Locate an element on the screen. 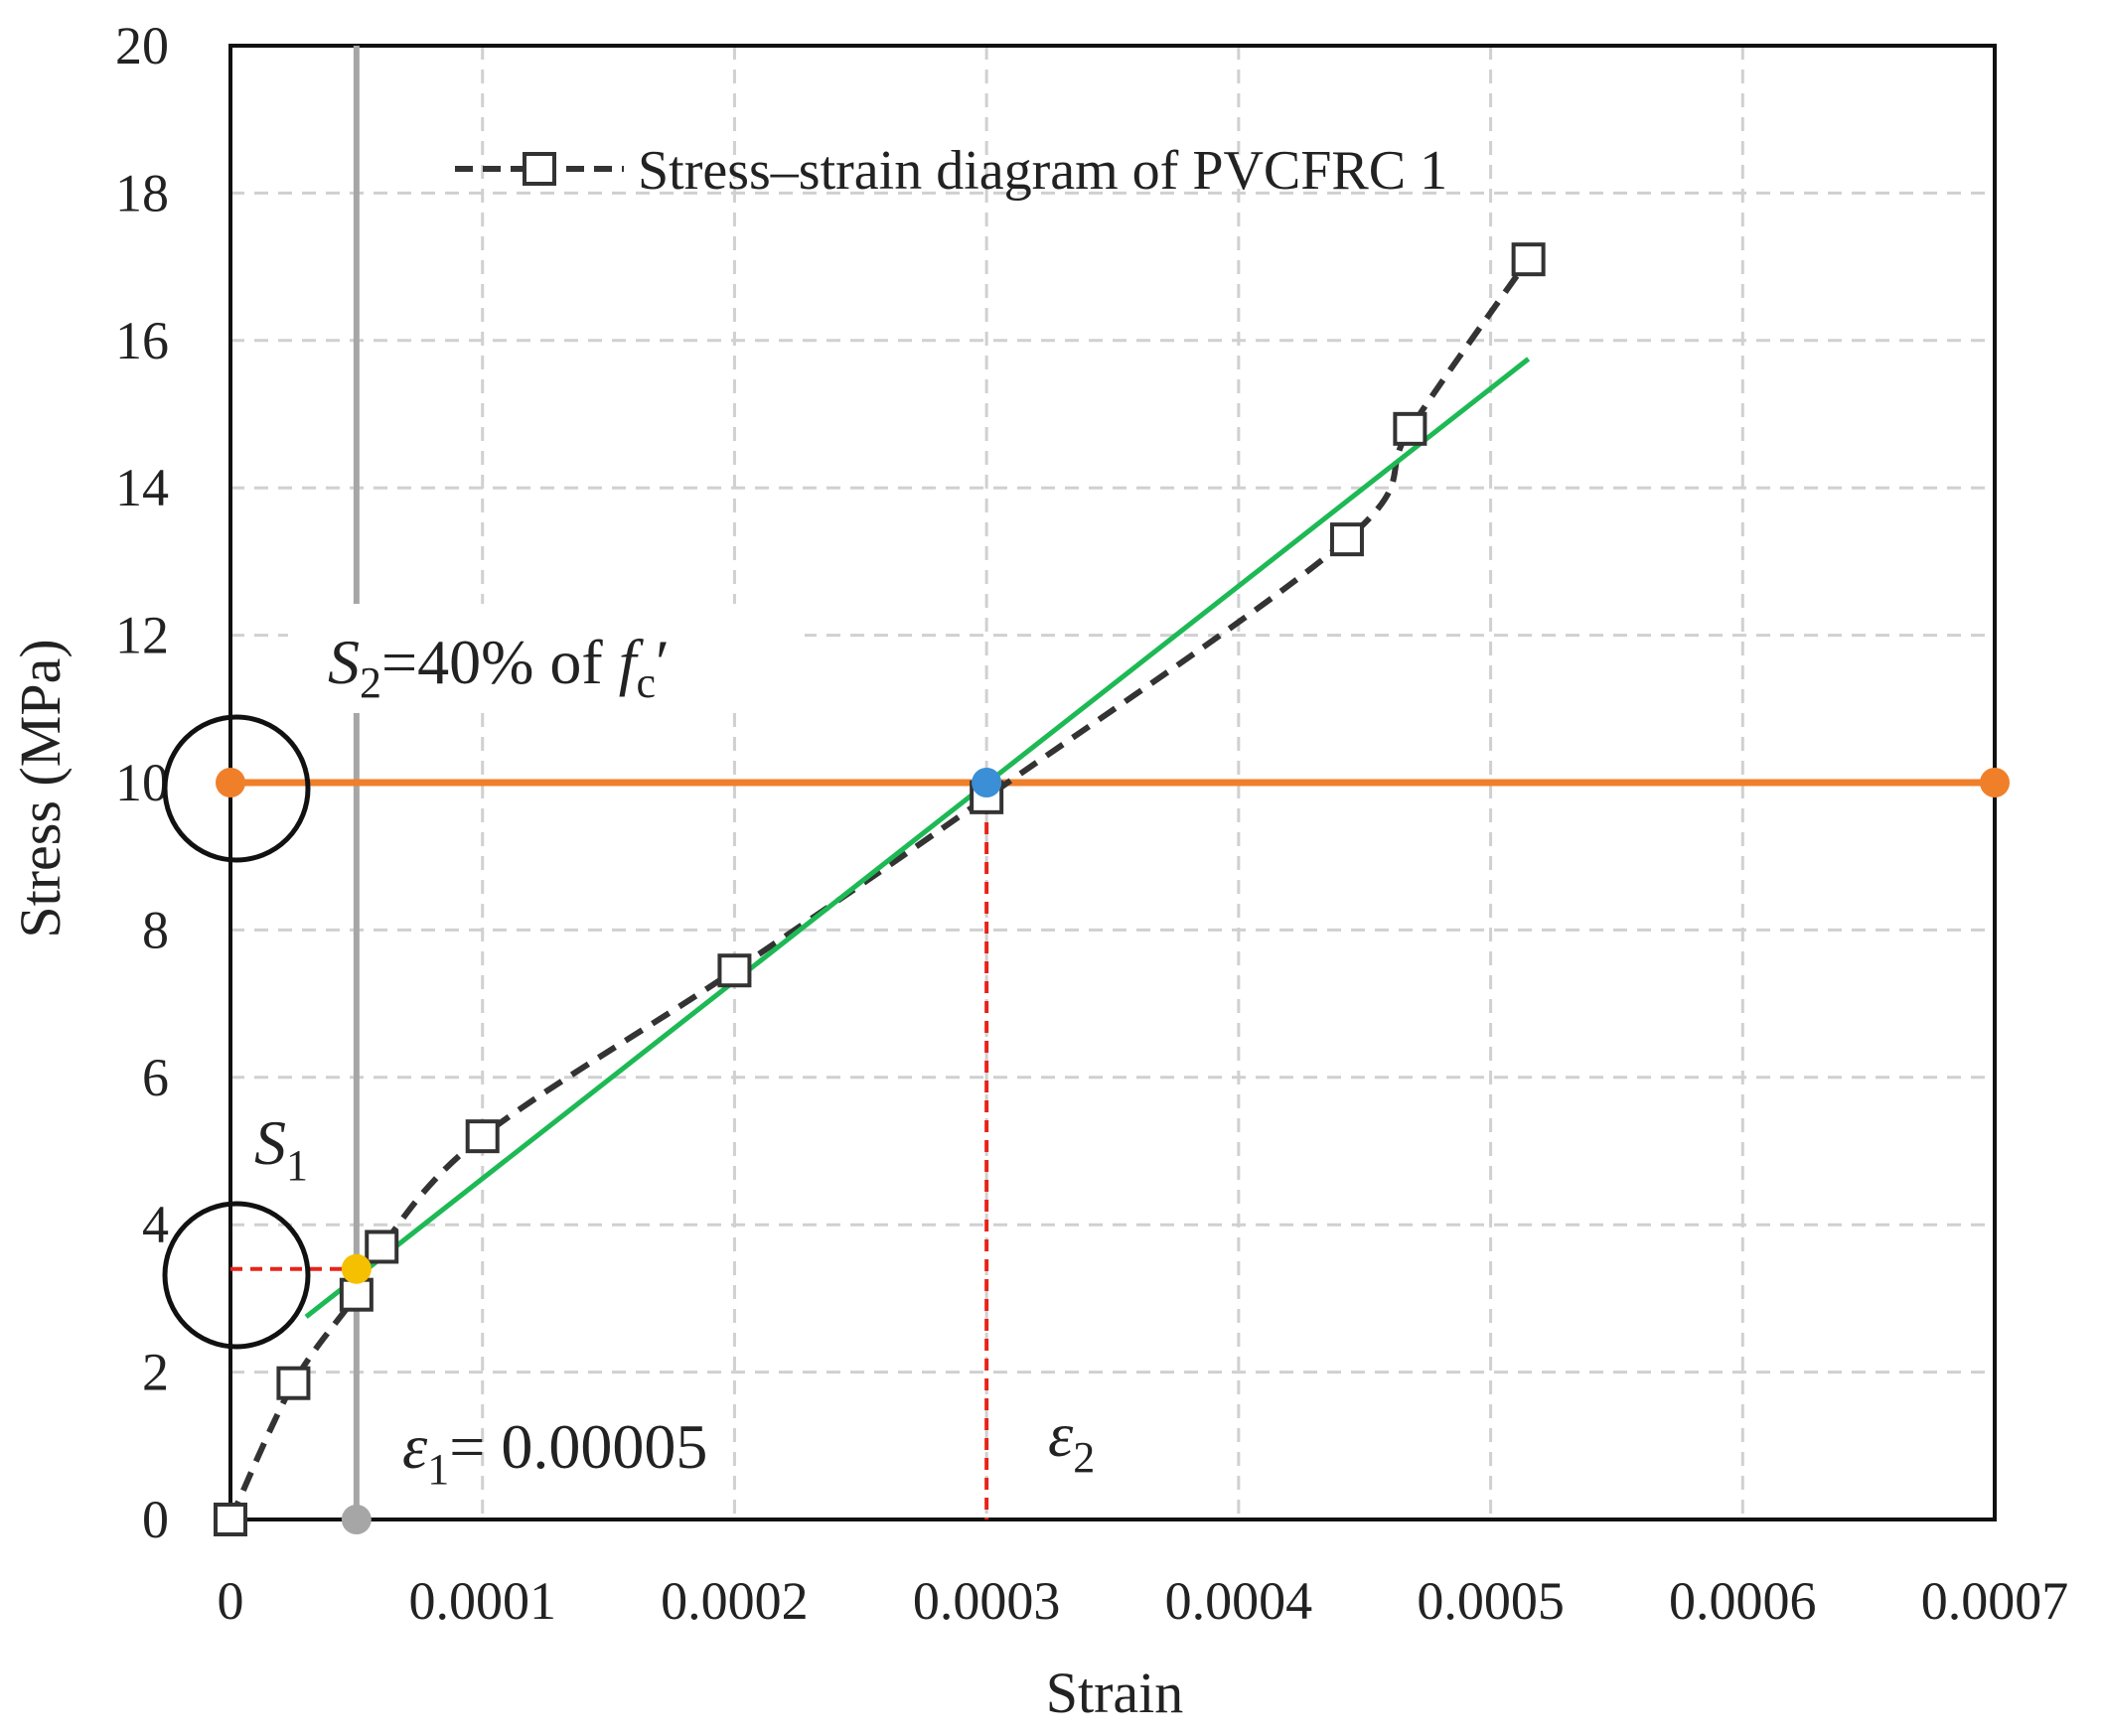 The width and height of the screenshot is (2102, 1736). legend-label: Stress–strain diagram of PVCFRC 1 is located at coordinates (1043, 171).